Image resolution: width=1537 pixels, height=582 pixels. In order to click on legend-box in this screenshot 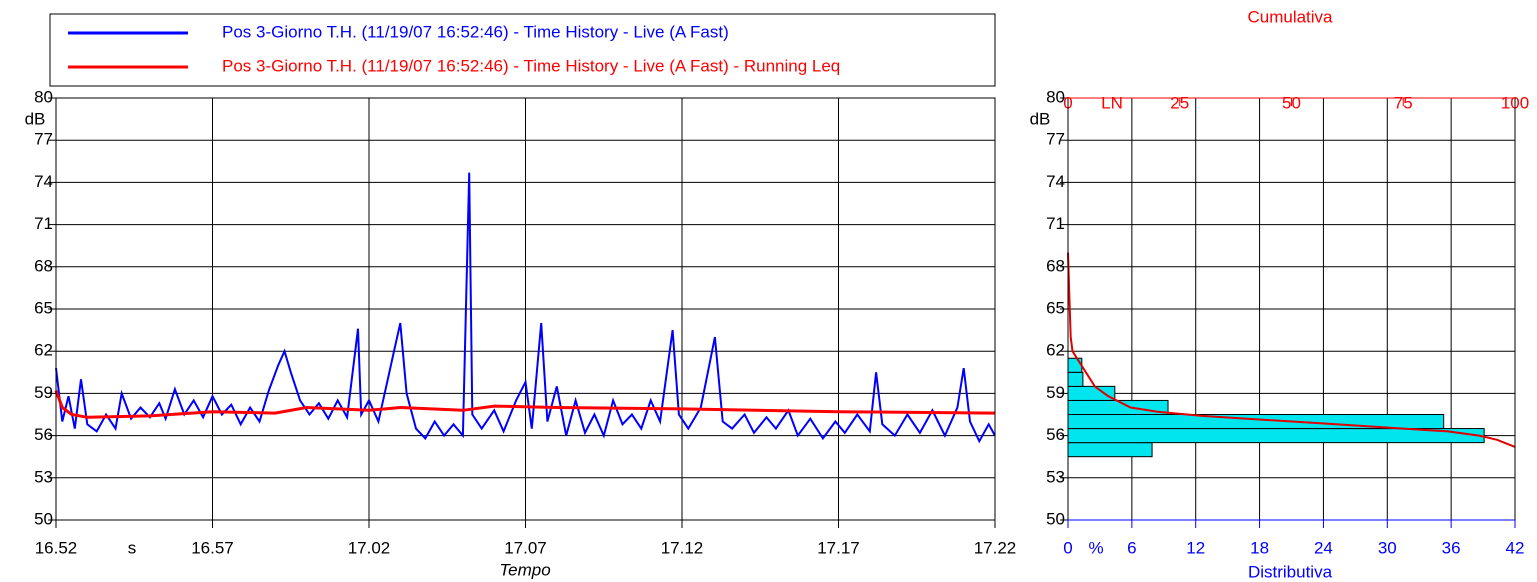, I will do `click(522, 50)`.